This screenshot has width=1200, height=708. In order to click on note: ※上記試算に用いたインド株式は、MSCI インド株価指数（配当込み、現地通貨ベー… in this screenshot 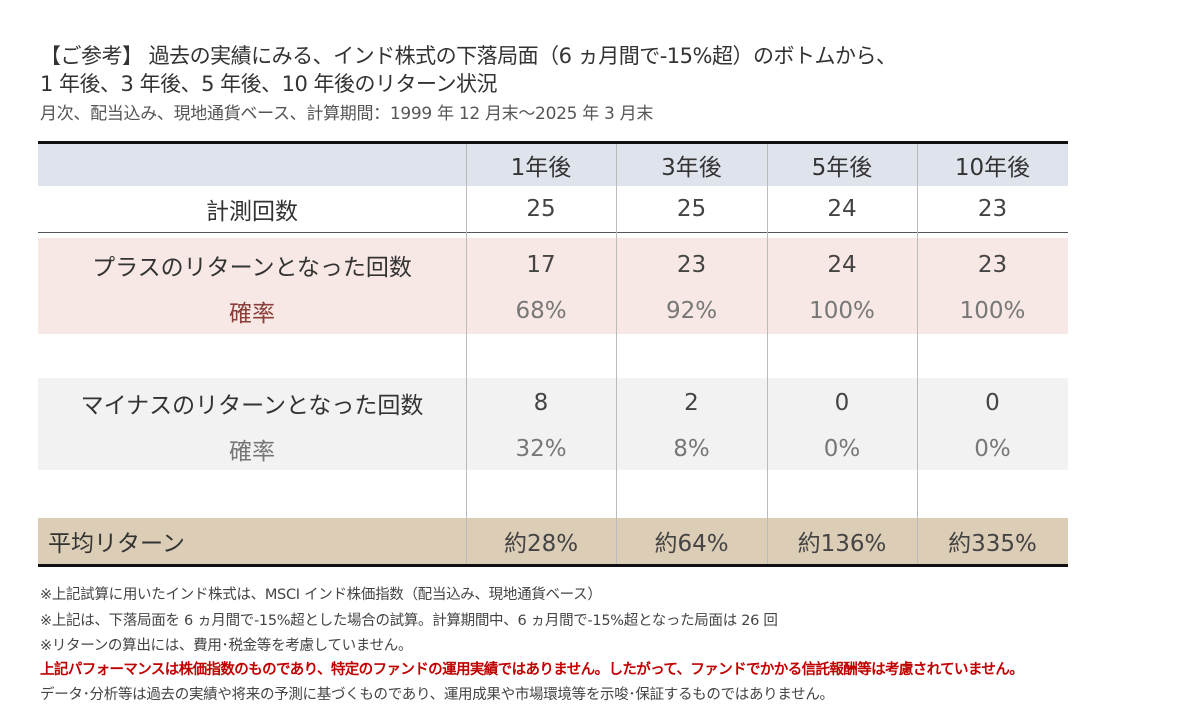, I will do `click(321, 595)`.